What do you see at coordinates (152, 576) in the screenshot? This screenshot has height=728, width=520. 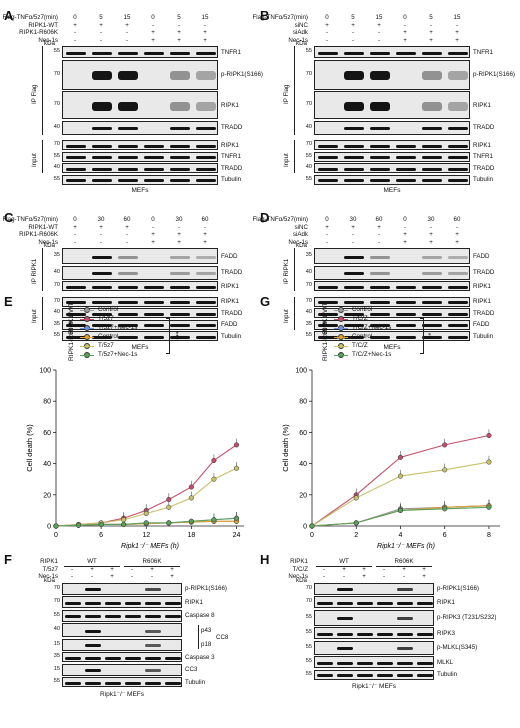 I see `header-value-f-2-4: -` at bounding box center [152, 576].